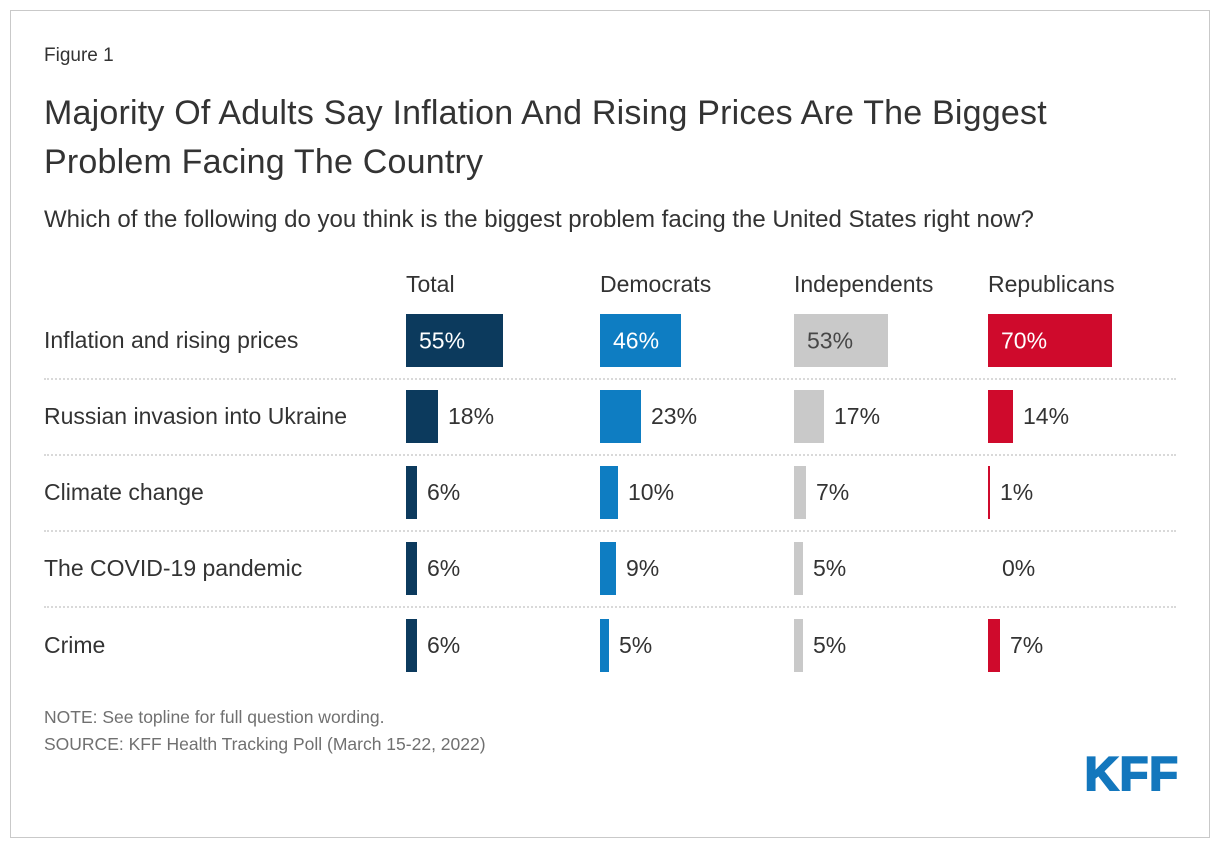  I want to click on value-label: 70%, so click(1024, 340).